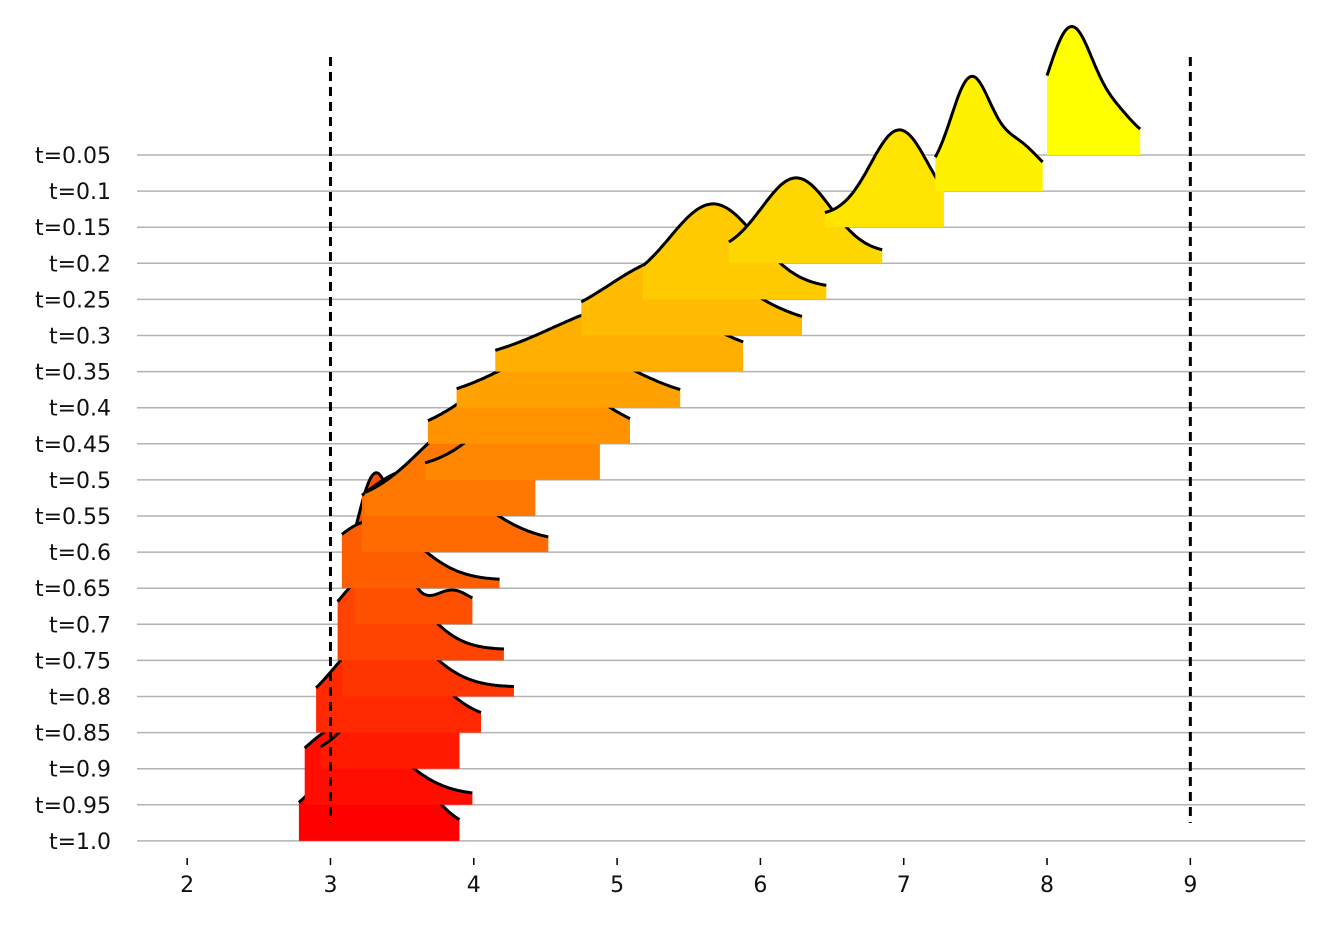 This screenshot has height=925, width=1325. What do you see at coordinates (688, 878) in the screenshot?
I see `x-axis: 2 3 4 5 6 7 8 9` at bounding box center [688, 878].